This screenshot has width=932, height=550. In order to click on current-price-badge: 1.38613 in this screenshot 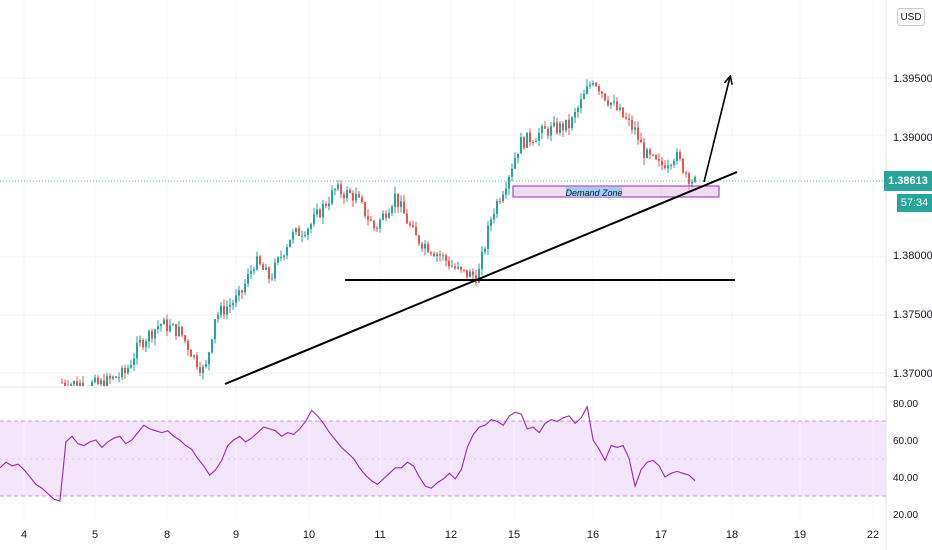, I will do `click(908, 181)`.